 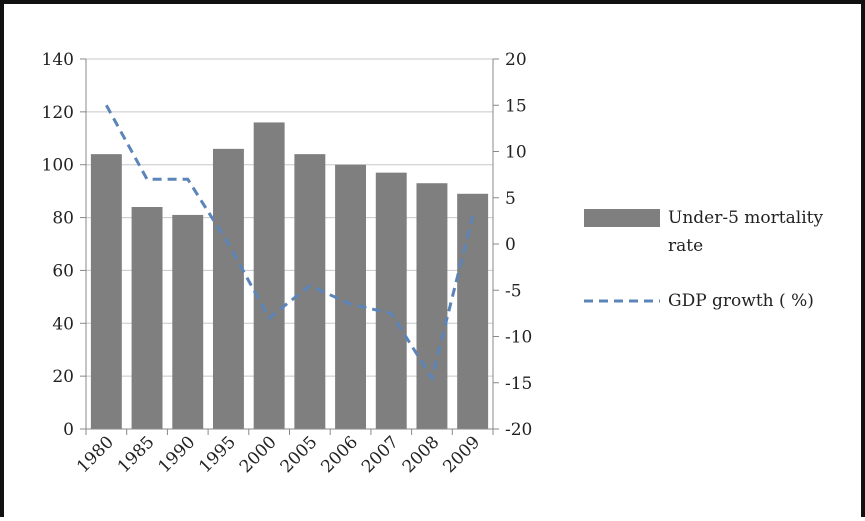 What do you see at coordinates (516, 153) in the screenshot?
I see `right-tick-label: 10` at bounding box center [516, 153].